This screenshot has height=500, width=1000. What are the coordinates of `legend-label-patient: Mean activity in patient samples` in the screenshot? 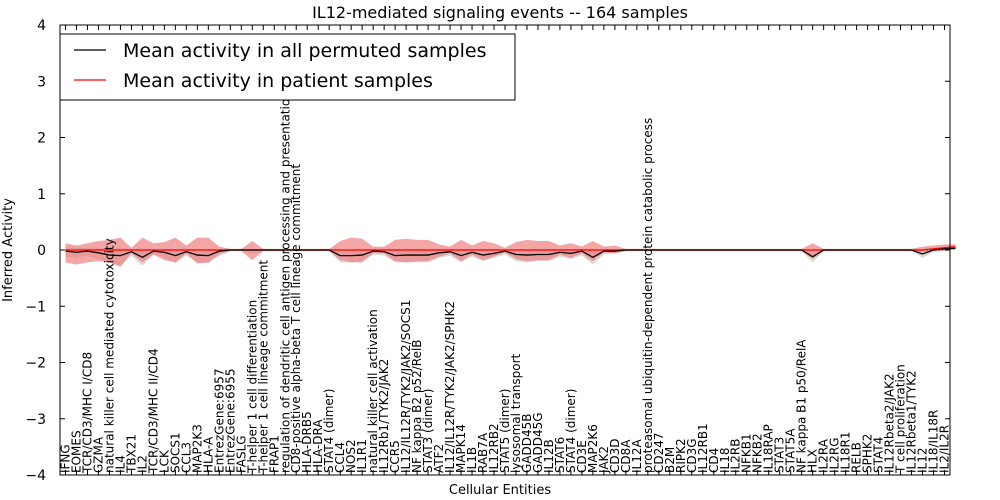 It's located at (278, 81).